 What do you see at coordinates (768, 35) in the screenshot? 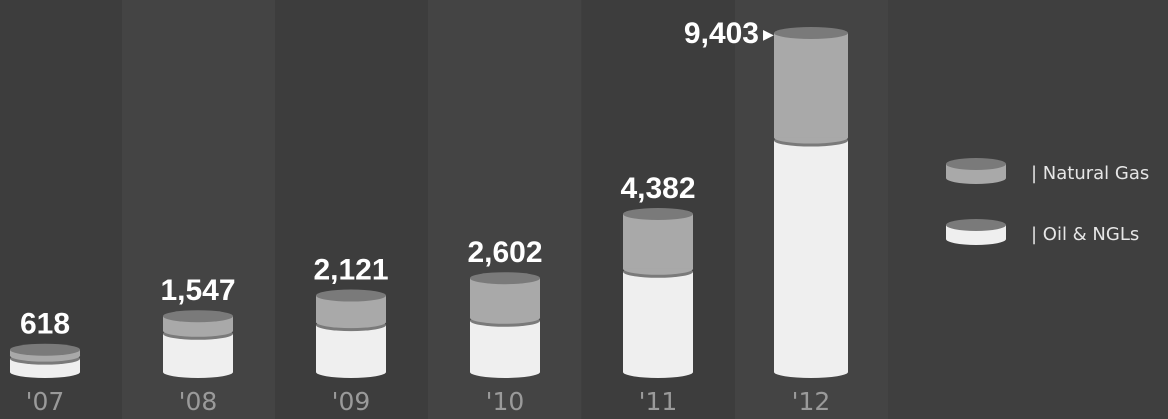
I see `highlight-arrow-icon: ▶` at bounding box center [768, 35].